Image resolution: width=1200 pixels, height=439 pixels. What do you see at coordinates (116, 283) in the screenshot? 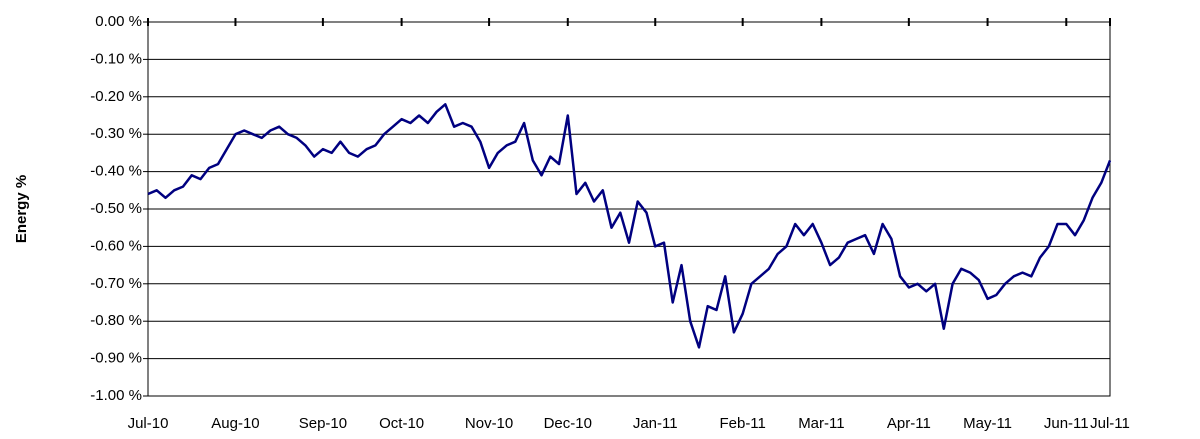
I see `y-tick-label: -0.70 %` at bounding box center [116, 283].